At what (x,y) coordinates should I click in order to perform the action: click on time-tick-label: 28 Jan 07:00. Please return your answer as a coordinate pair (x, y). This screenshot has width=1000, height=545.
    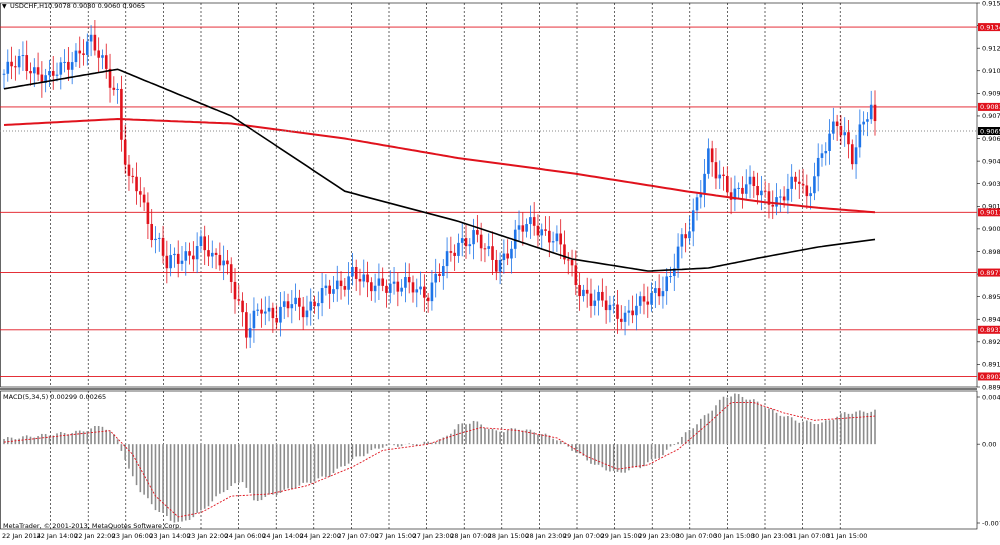
    Looking at the image, I should click on (470, 536).